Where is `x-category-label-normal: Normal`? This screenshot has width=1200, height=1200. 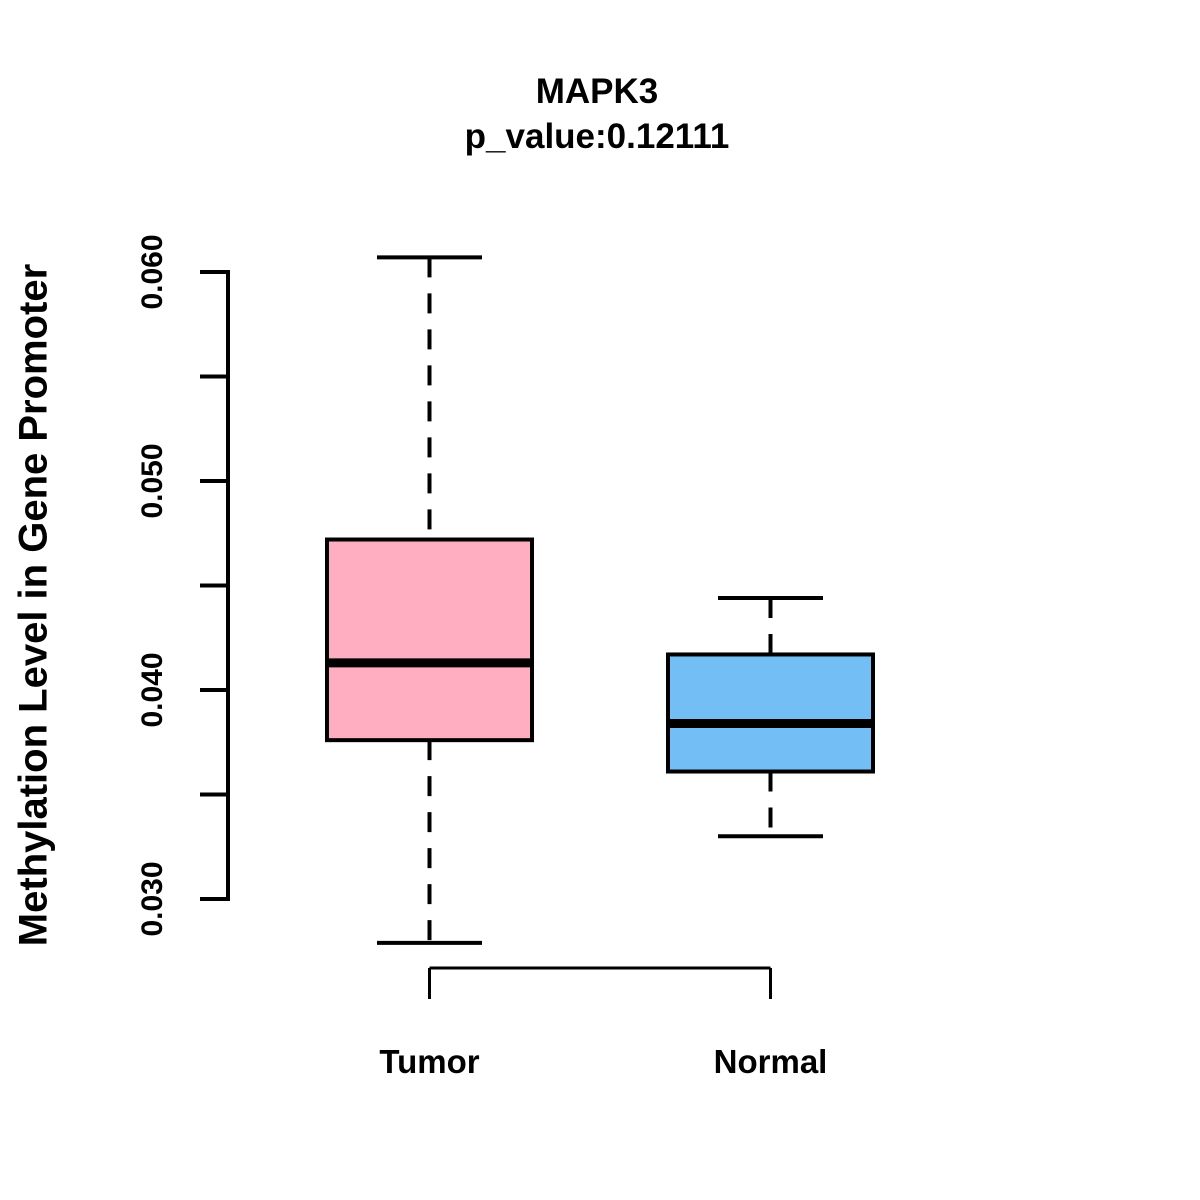
x-category-label-normal: Normal is located at coordinates (770, 1061).